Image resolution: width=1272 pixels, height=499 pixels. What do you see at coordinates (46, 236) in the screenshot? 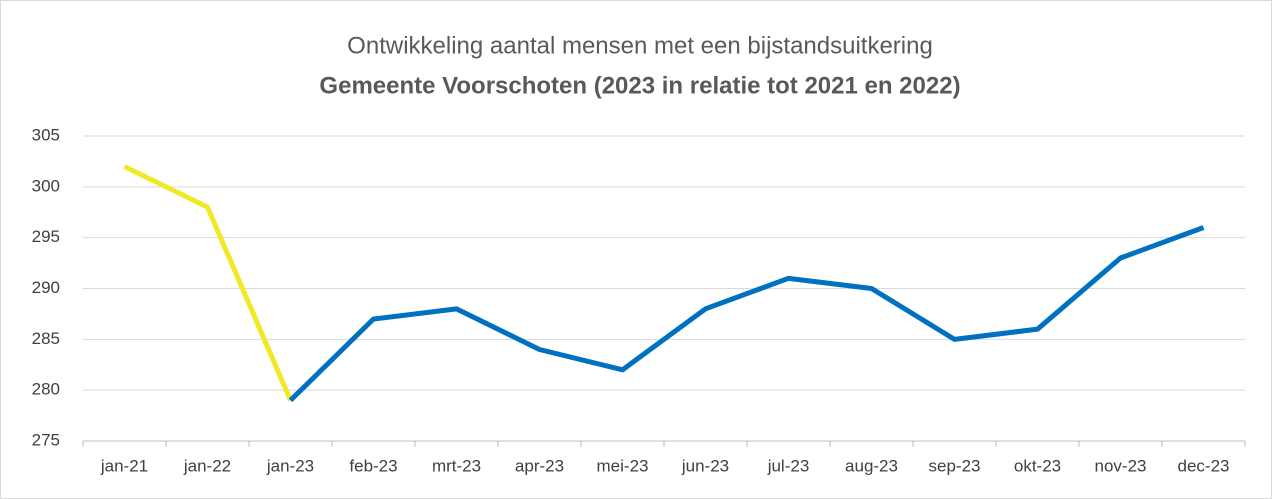
I see `y-tick-label: 295` at bounding box center [46, 236].